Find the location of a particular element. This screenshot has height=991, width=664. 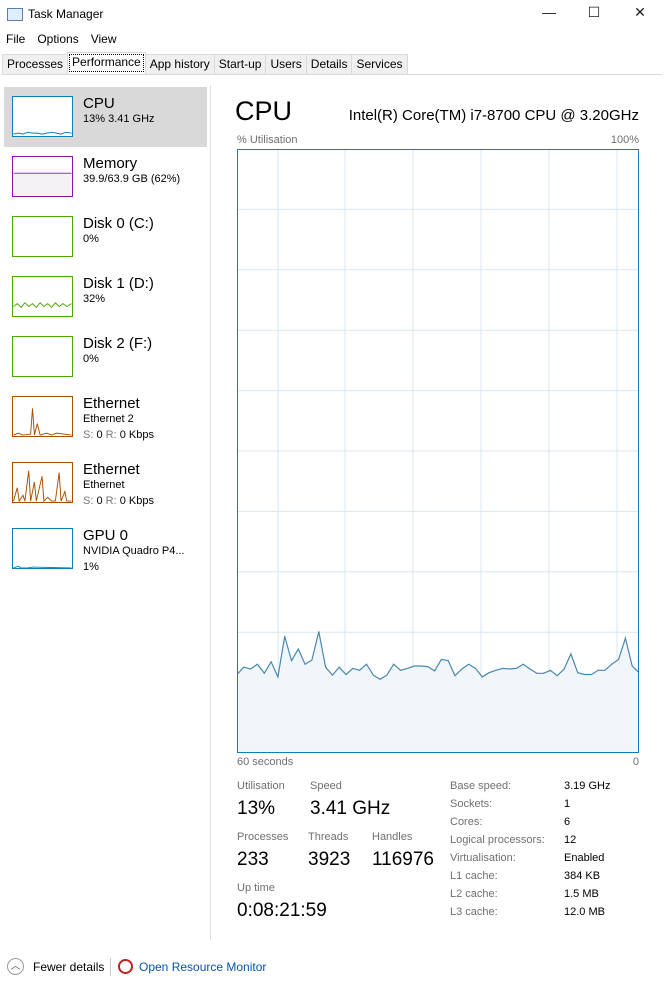

detail-label: Virtualisation: is located at coordinates (483, 858).